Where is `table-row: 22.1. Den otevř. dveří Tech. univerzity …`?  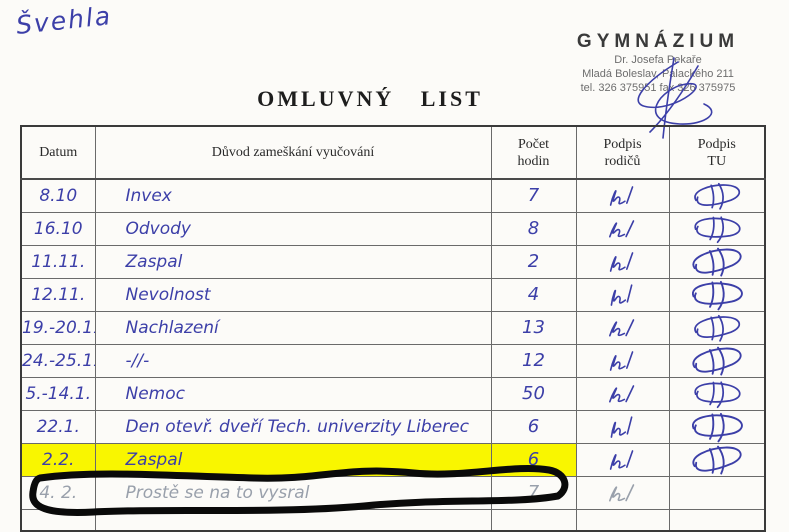 table-row: 22.1. Den otevř. dveří Tech. univerzity … is located at coordinates (393, 426).